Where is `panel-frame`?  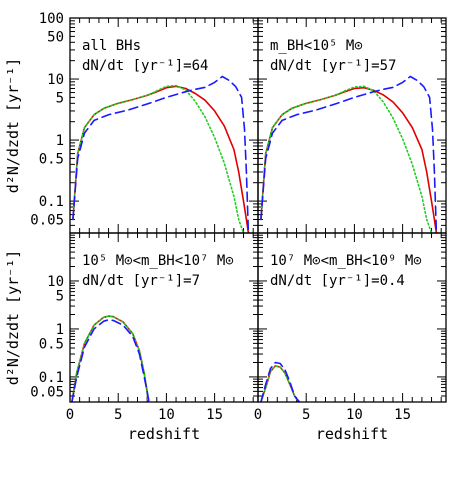
panel-frame is located at coordinates (352, 317).